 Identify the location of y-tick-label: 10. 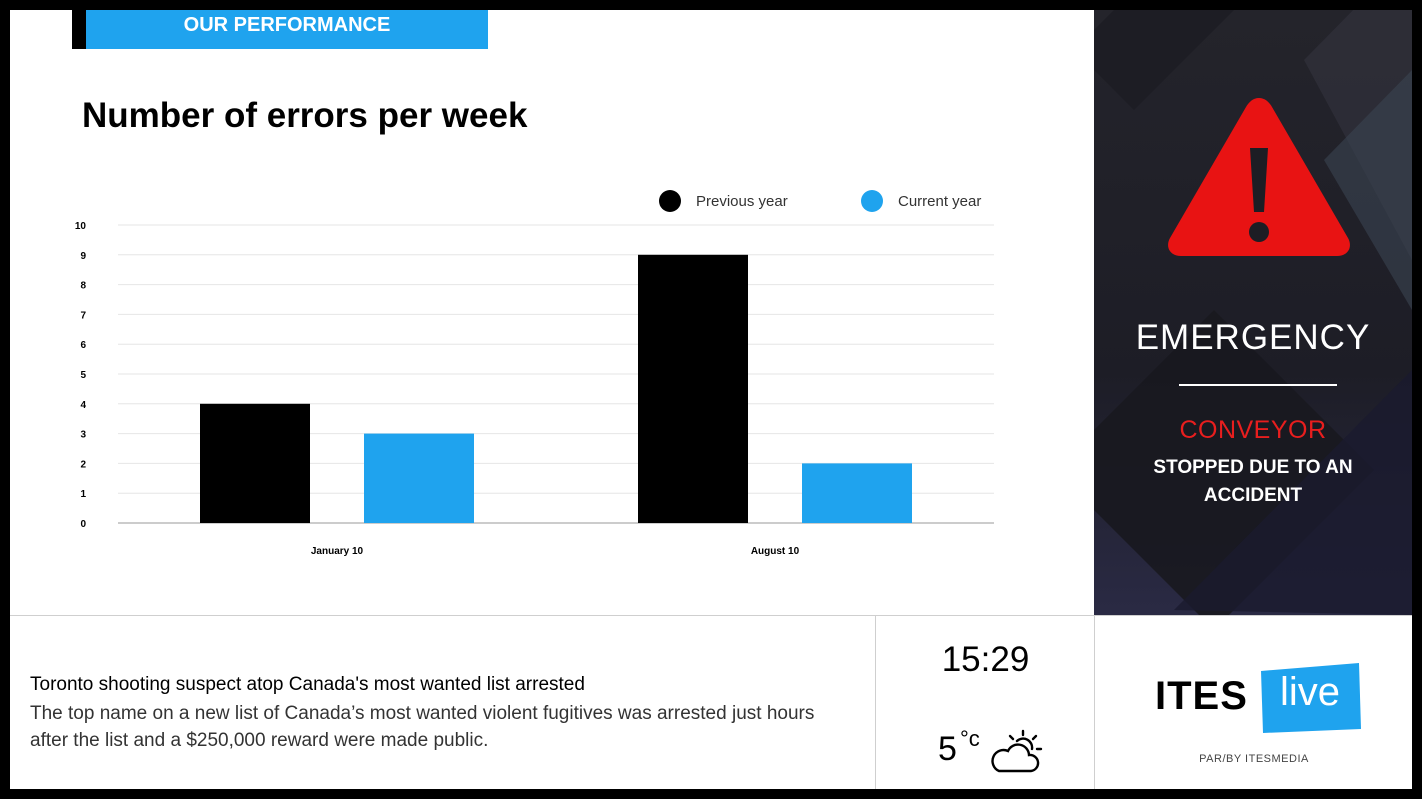
(81, 226).